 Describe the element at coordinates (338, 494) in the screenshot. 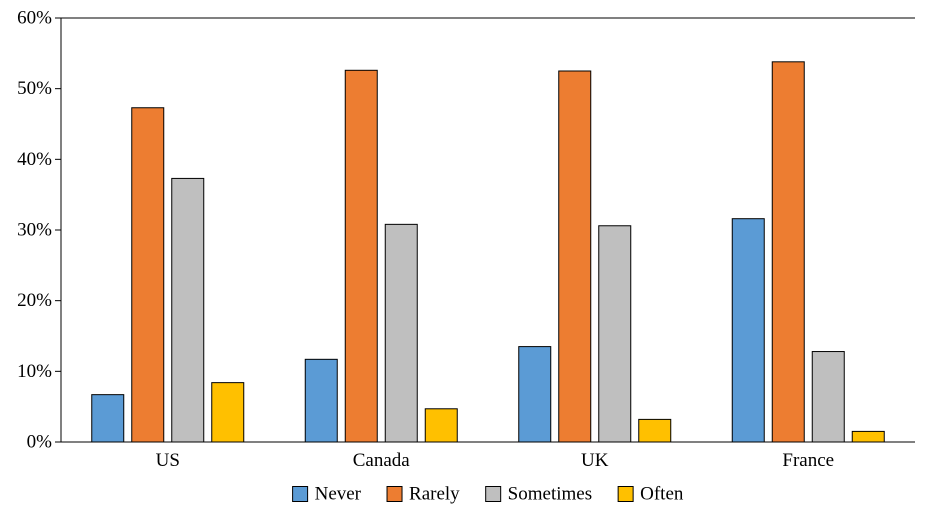

I see `legend-label-never: Never` at that location.